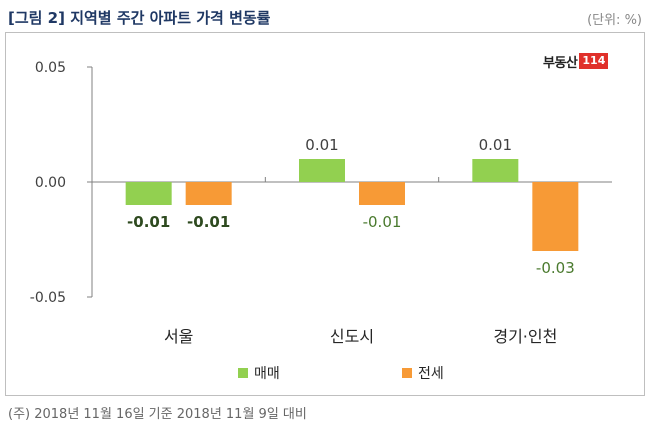 Image resolution: width=650 pixels, height=426 pixels. I want to click on brand-logo: 부동산 114, so click(576, 61).